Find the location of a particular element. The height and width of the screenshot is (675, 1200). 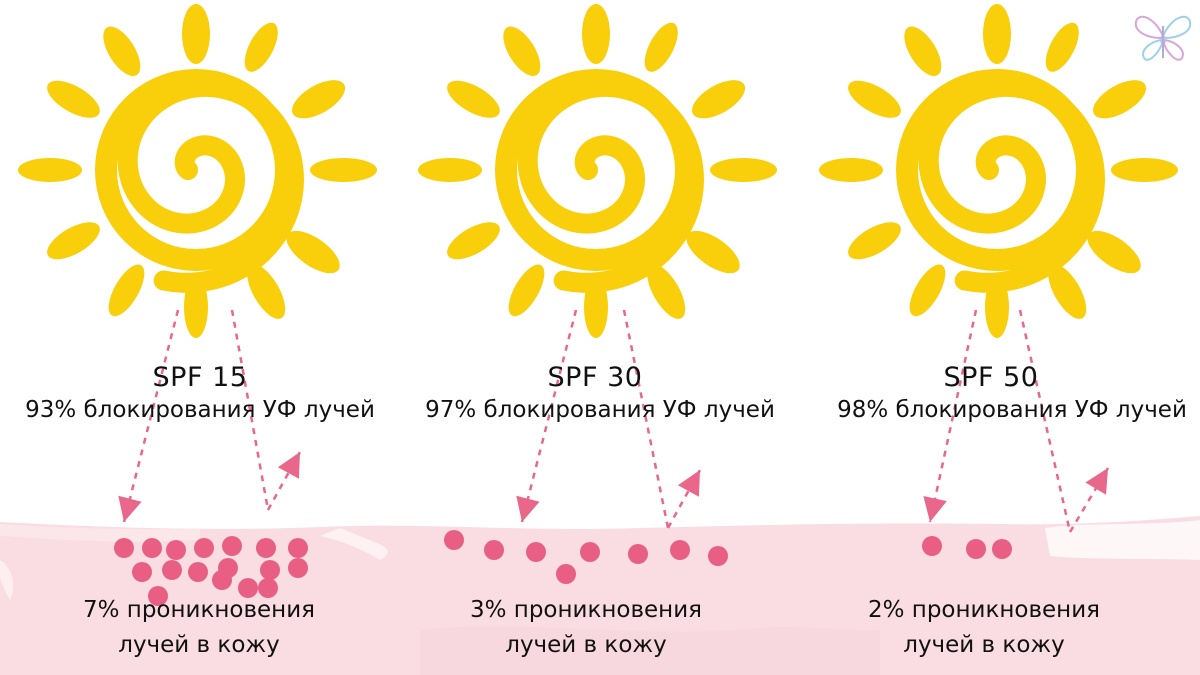

penetration-text-line1: 3% проникновения is located at coordinates (586, 610).